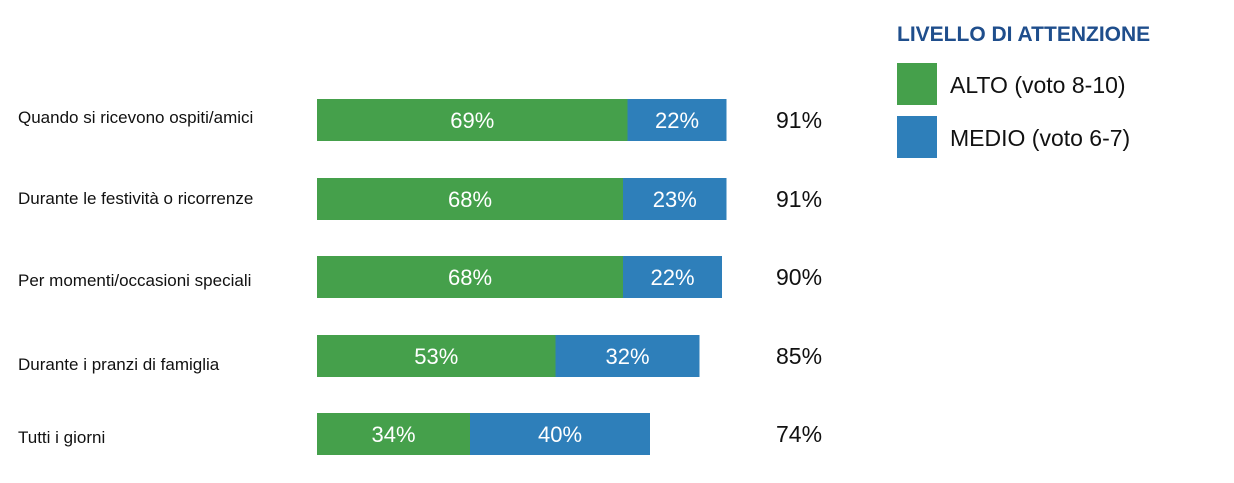 This screenshot has height=483, width=1234. What do you see at coordinates (134, 280) in the screenshot?
I see `category-label: Per momenti/occasioni speciali` at bounding box center [134, 280].